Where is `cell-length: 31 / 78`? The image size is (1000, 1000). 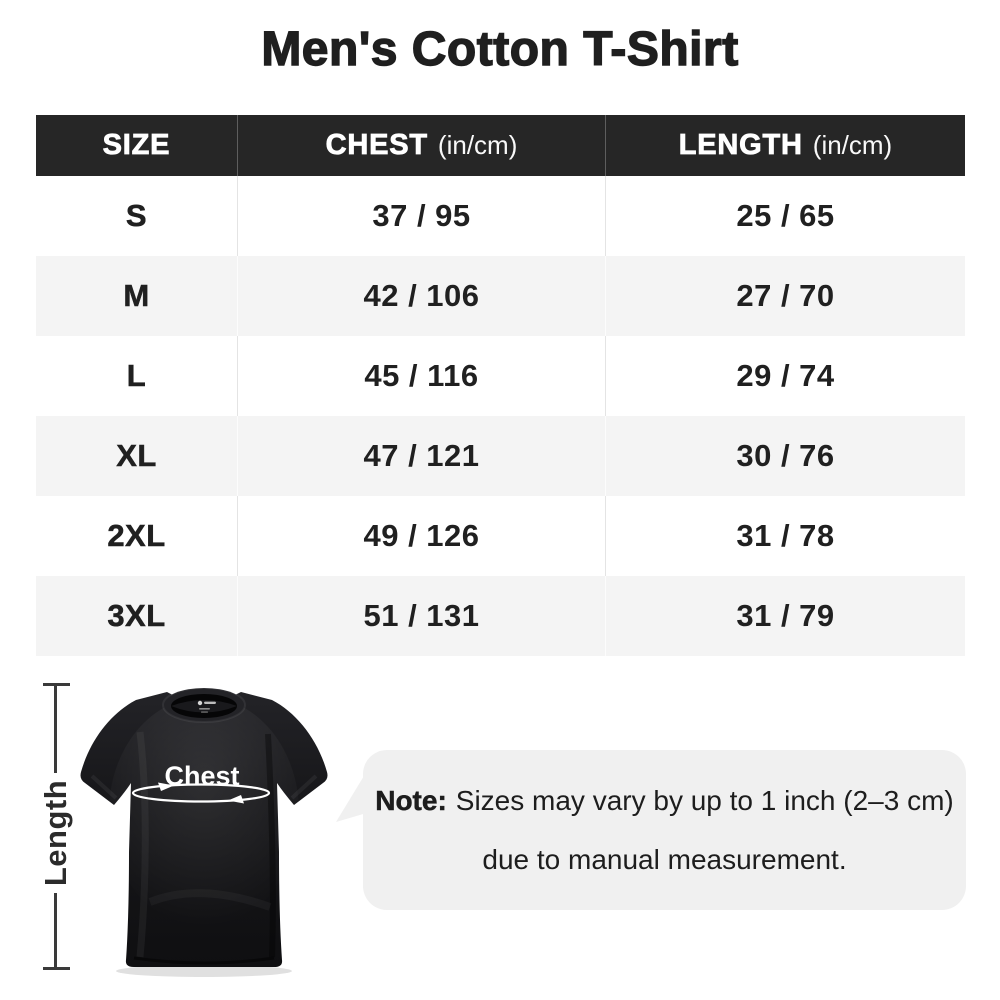 cell-length: 31 / 78 is located at coordinates (785, 536).